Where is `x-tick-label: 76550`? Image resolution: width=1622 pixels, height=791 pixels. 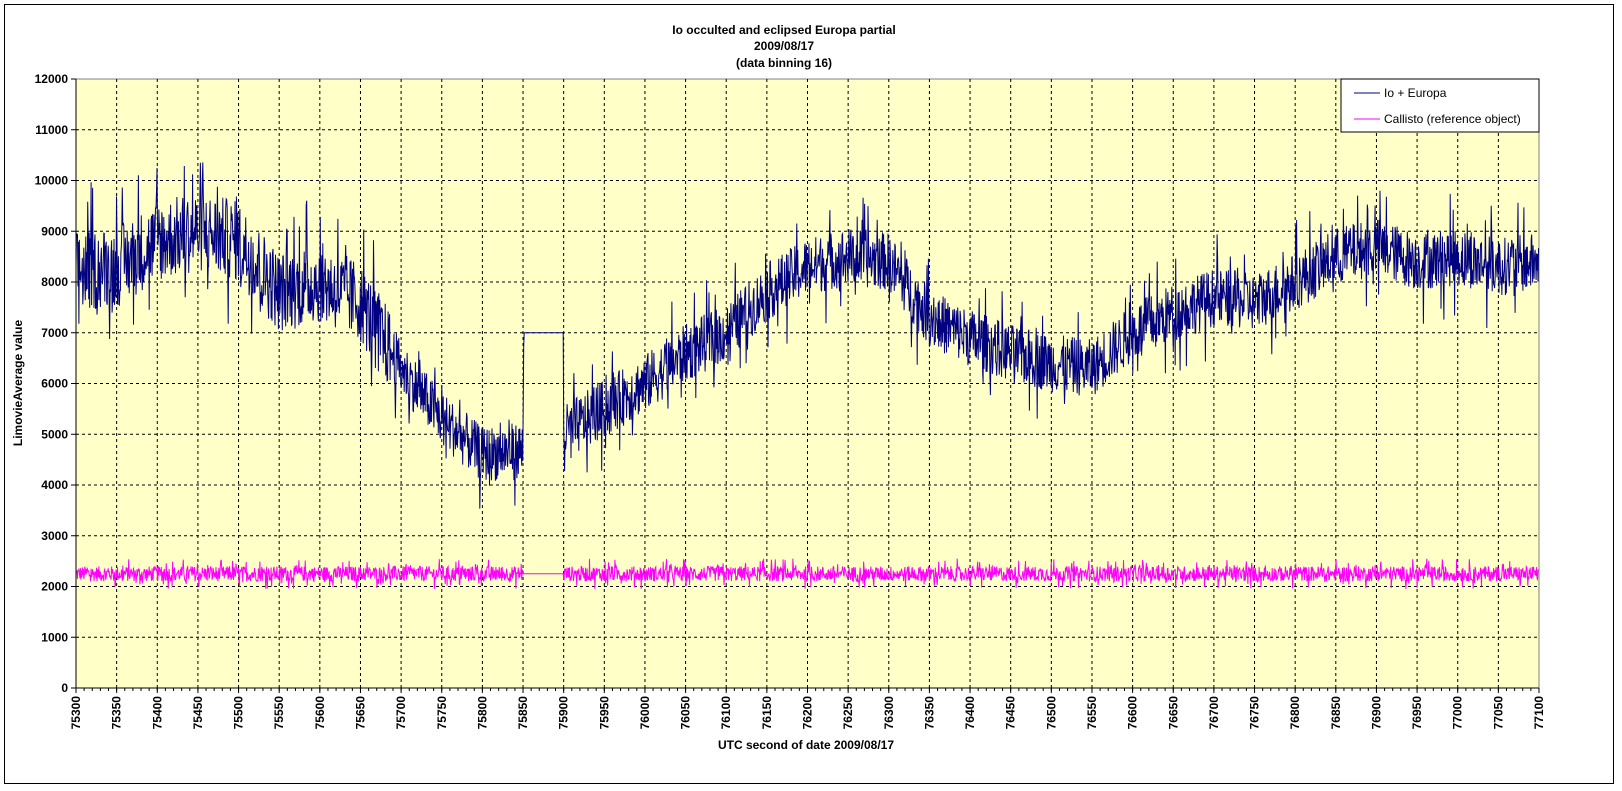
x-tick-label: 76550 is located at coordinates (1092, 713).